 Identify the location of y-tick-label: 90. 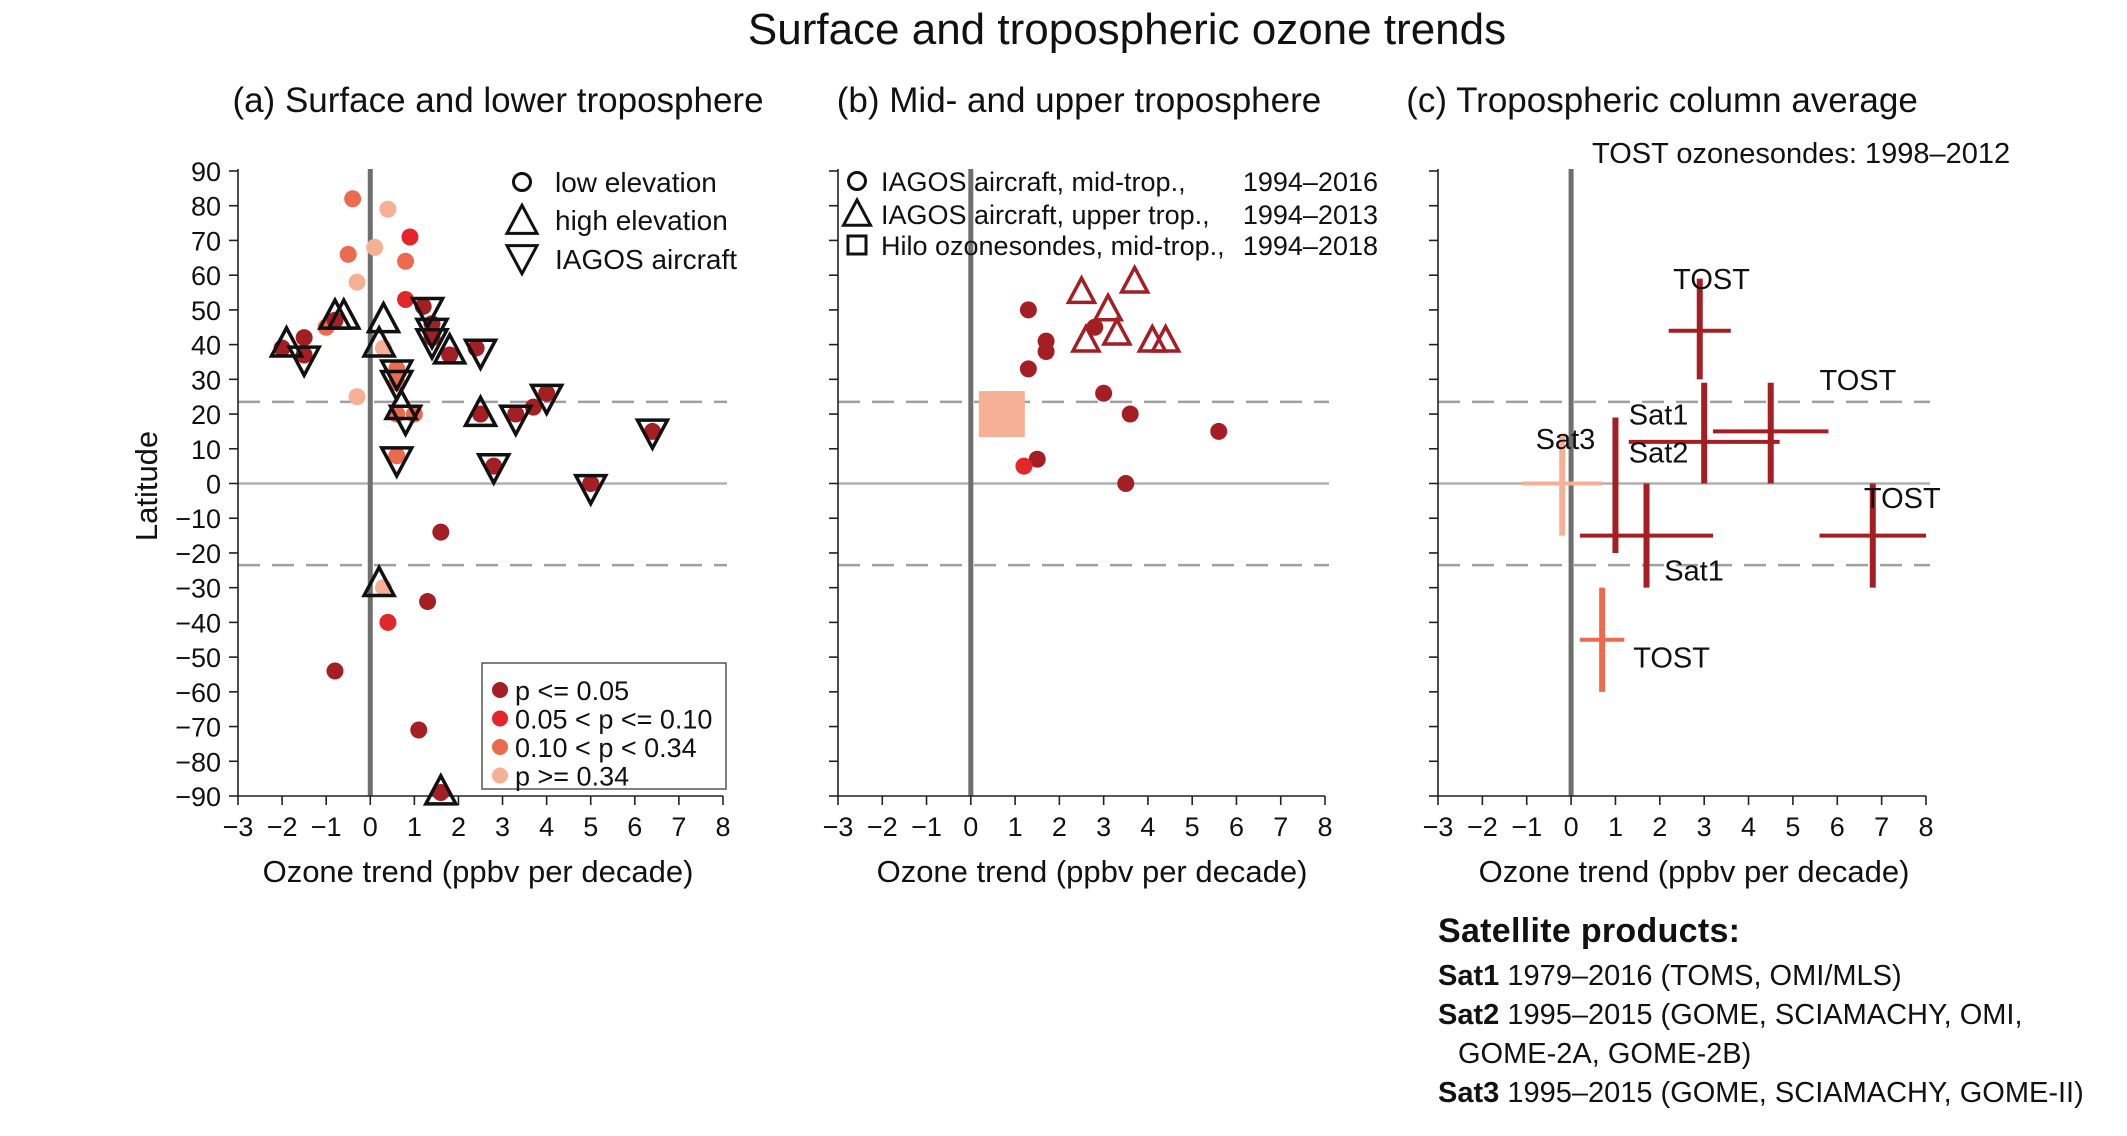
(206, 172).